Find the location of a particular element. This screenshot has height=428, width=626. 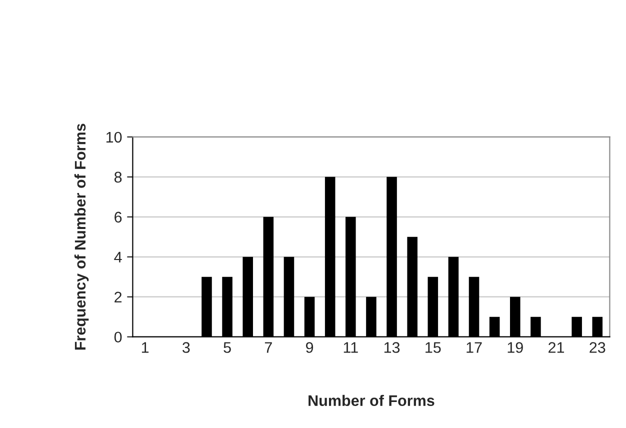

x-tick-label: 11 is located at coordinates (351, 347).